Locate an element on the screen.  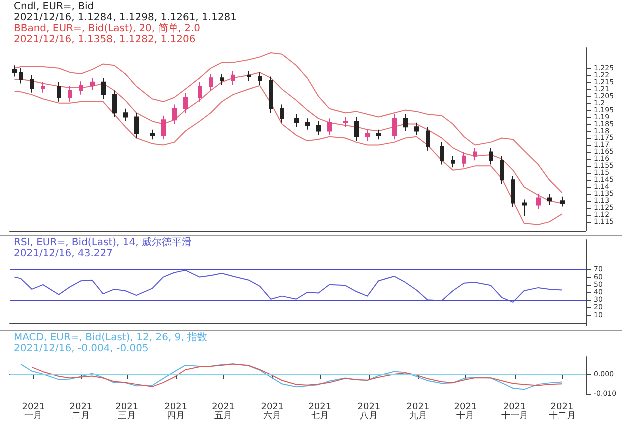
x-tick-label: 2021 五月 is located at coordinates (224, 412).